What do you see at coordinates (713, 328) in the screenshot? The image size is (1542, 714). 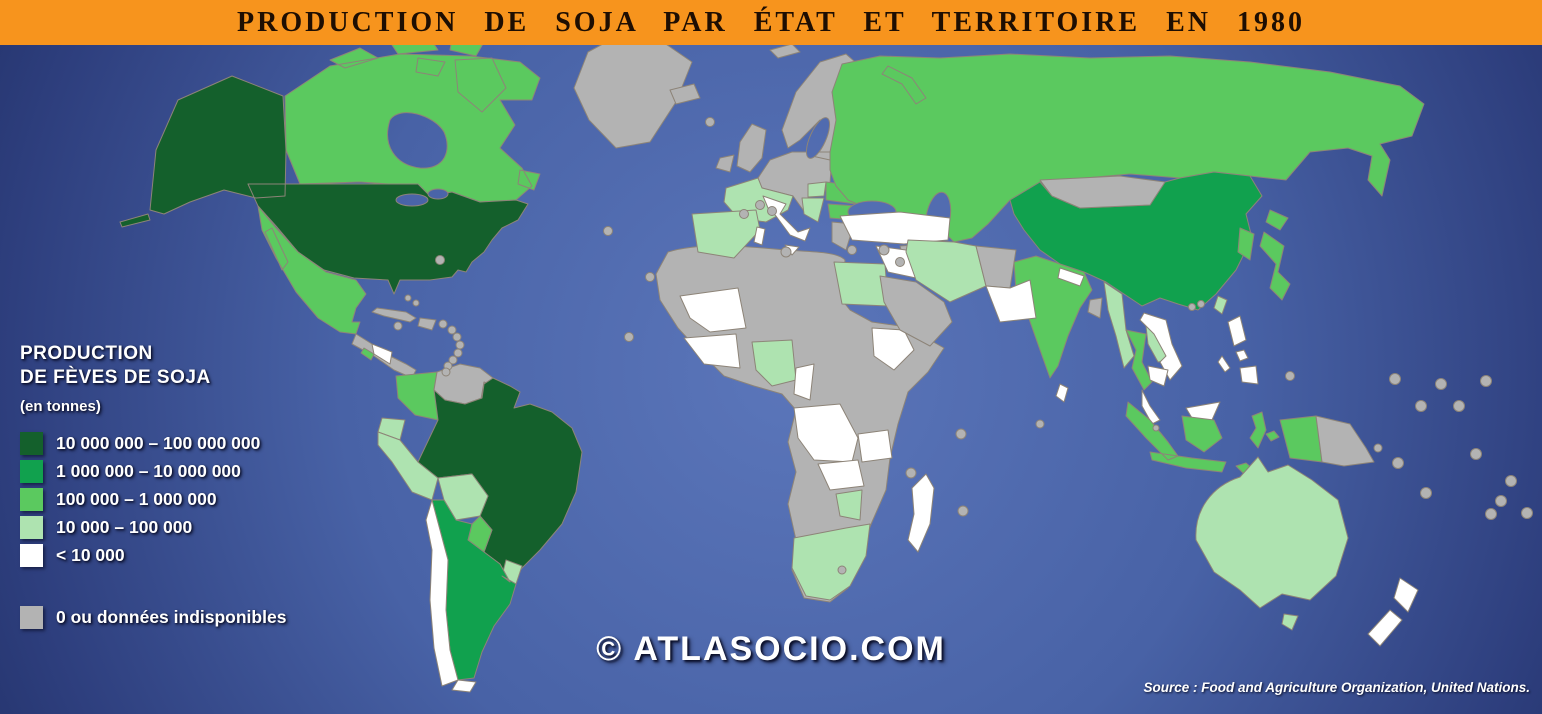 I see `region-west-africa` at bounding box center [713, 328].